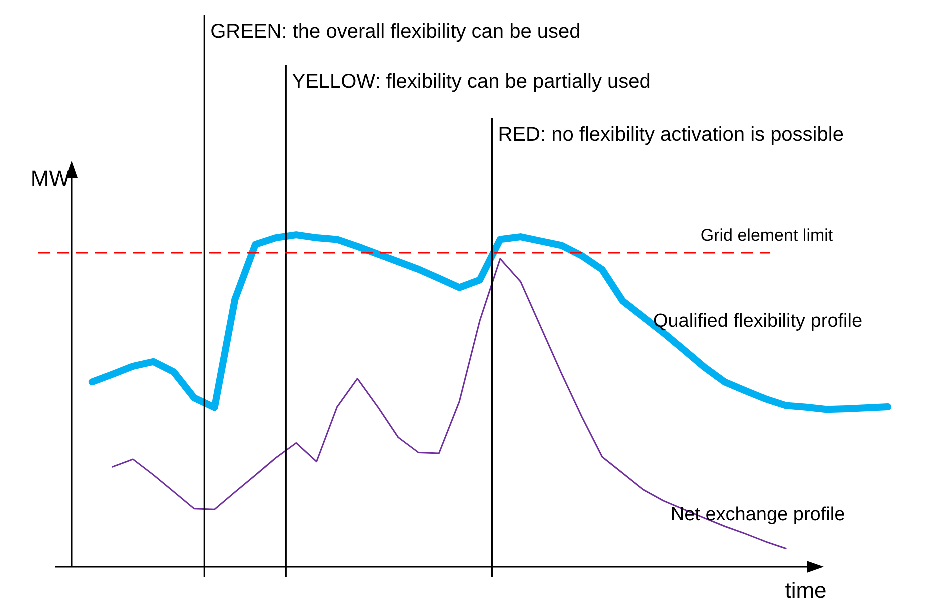 The width and height of the screenshot is (929, 601). What do you see at coordinates (758, 321) in the screenshot?
I see `series-label: Qualified flexibility profile` at bounding box center [758, 321].